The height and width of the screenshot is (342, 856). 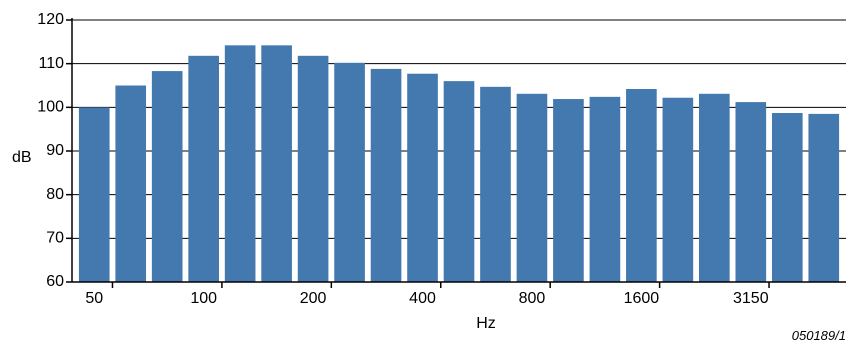 What do you see at coordinates (751, 298) in the screenshot?
I see `x-tick-label: 3150` at bounding box center [751, 298].